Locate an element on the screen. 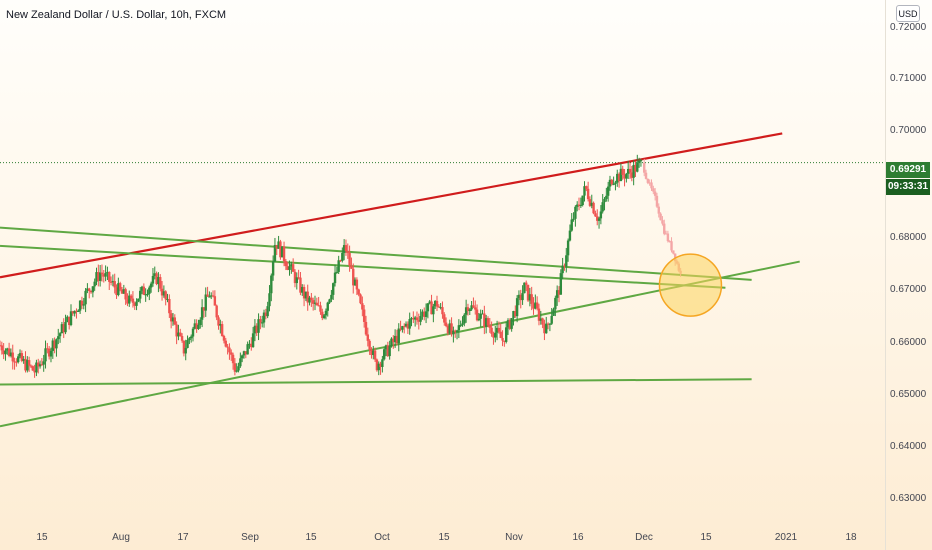 Image resolution: width=932 pixels, height=550 pixels. y-tick-label: 0.63000 is located at coordinates (908, 498).